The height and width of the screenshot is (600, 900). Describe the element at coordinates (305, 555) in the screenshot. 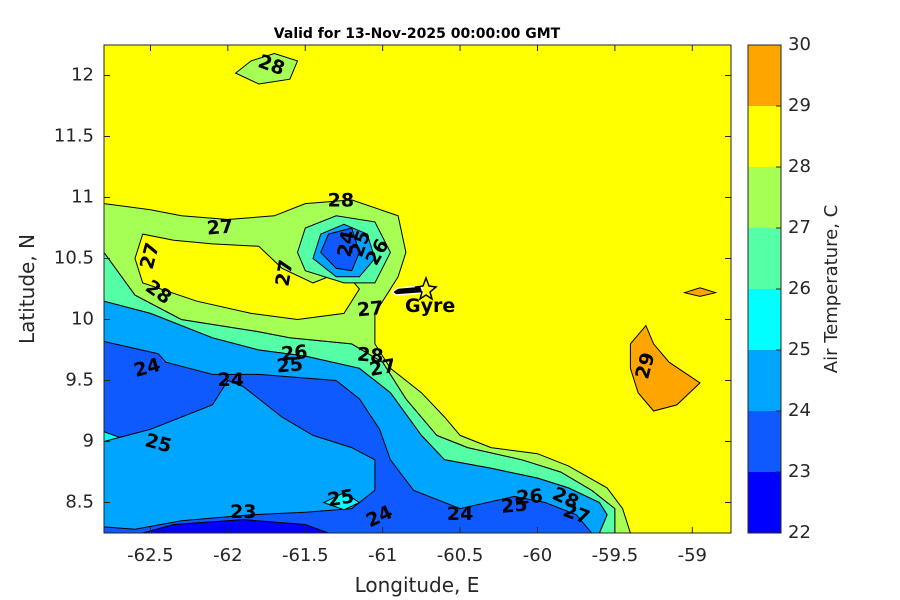

I see `x-tick-label: -61.5` at that location.